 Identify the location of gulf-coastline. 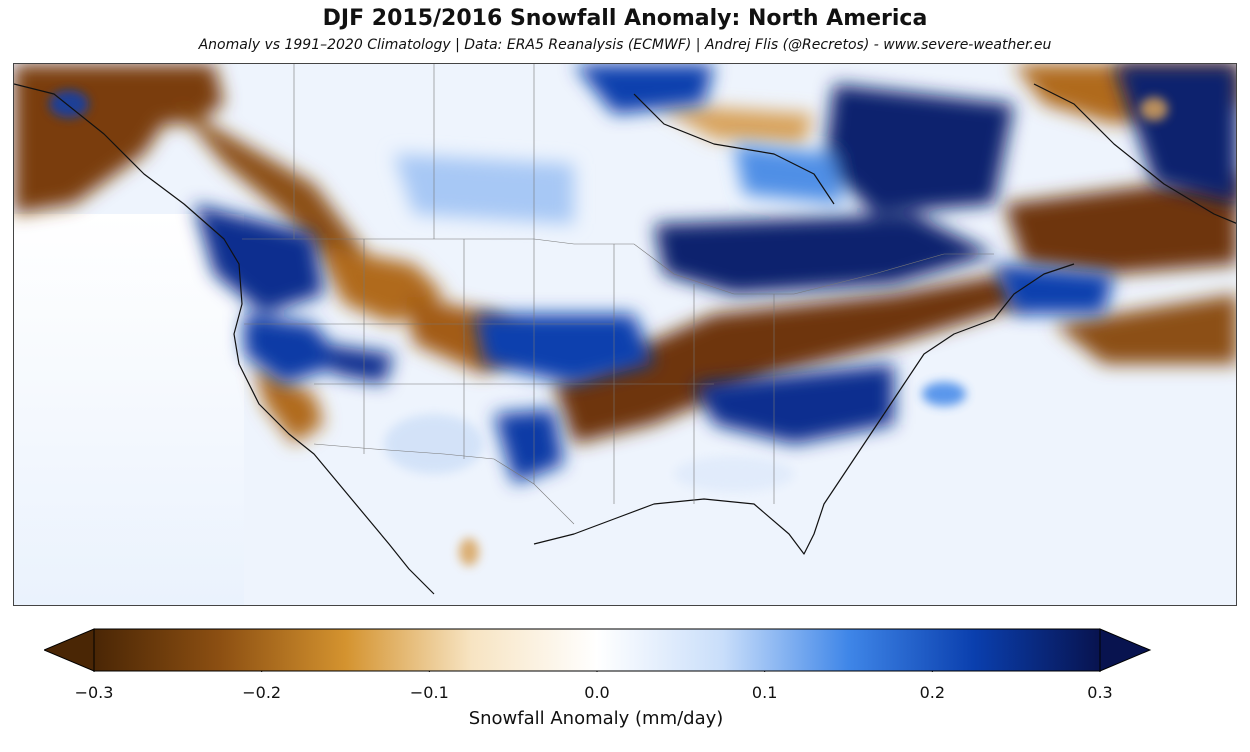
(709, 484).